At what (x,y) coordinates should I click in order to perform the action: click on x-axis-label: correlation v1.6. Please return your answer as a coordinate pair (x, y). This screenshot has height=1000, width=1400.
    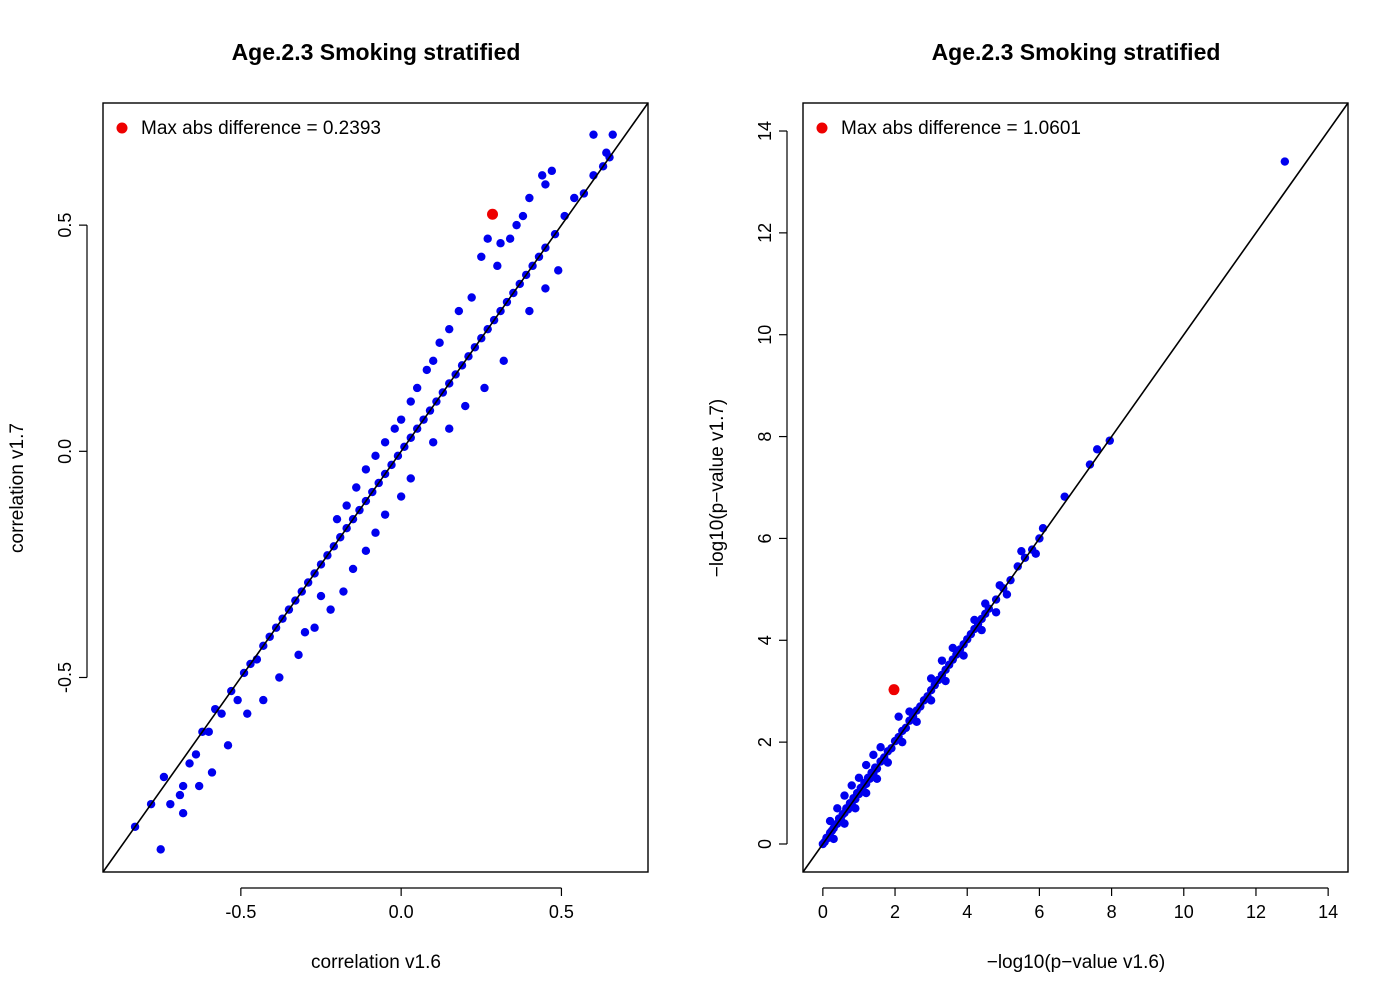
    Looking at the image, I should click on (376, 962).